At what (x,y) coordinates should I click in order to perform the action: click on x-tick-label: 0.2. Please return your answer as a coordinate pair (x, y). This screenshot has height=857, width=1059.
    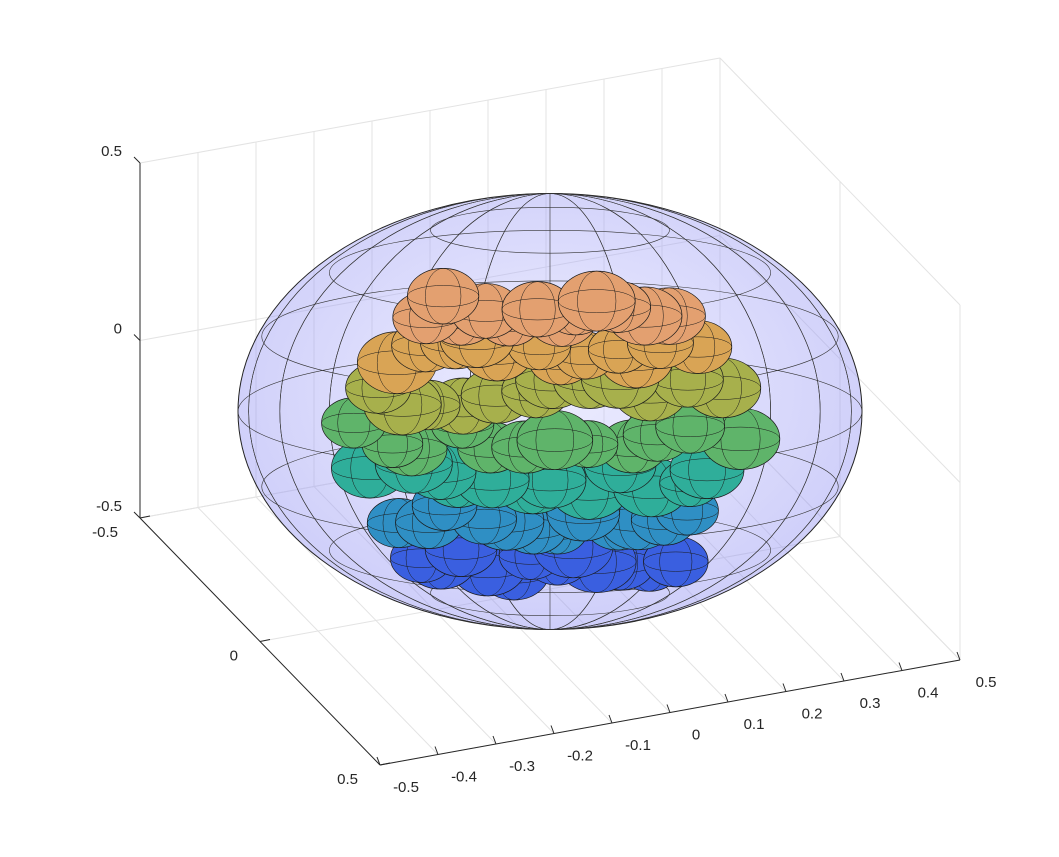
    Looking at the image, I should click on (812, 713).